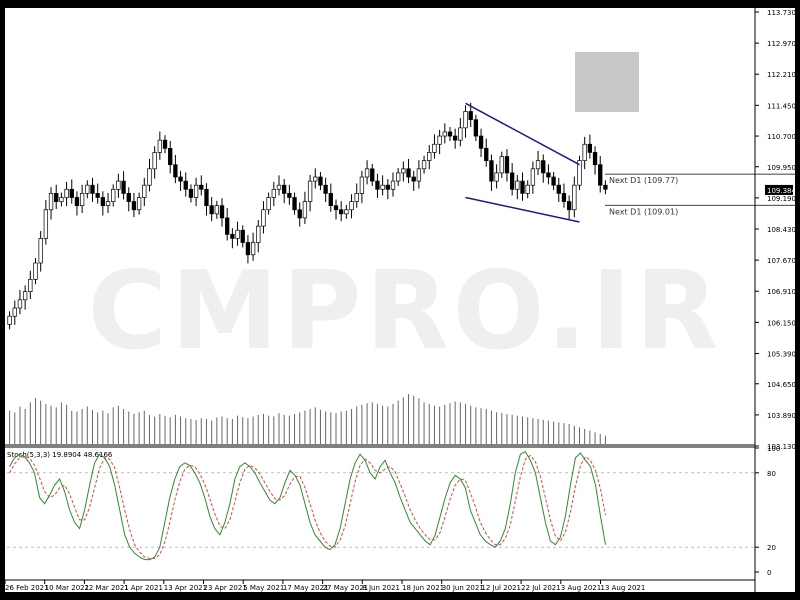 The width and height of the screenshot is (800, 600). What do you see at coordinates (581, 588) in the screenshot?
I see `x-tick-label: 3 Aug 2021` at bounding box center [581, 588].